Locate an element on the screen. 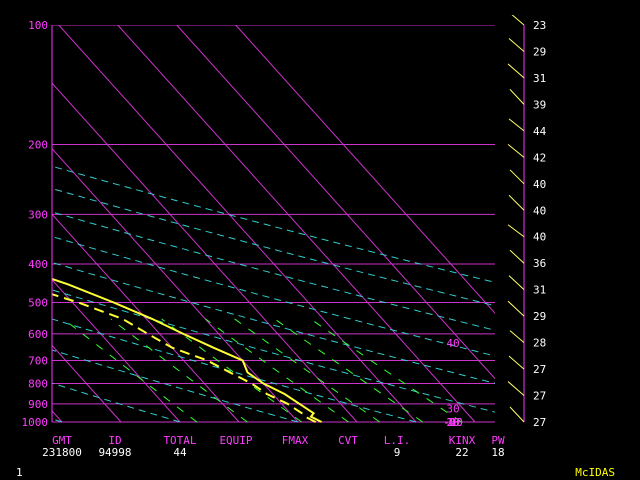  pressure-tick-label: 300 is located at coordinates (38, 214).